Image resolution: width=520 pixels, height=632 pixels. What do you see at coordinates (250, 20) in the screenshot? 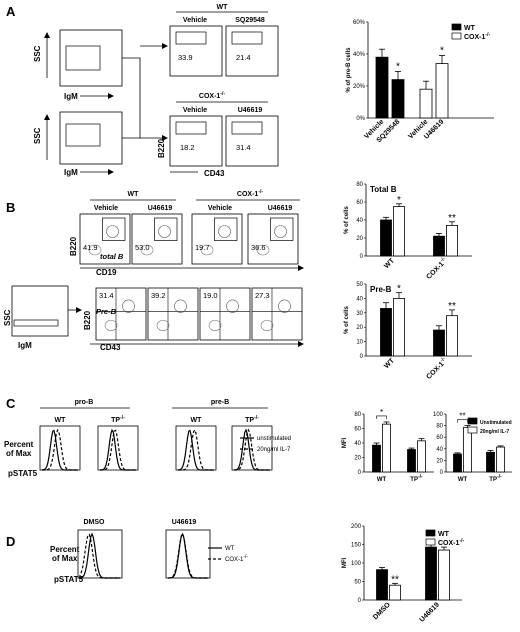
I see `a-sq-label: SQ29548` at bounding box center [250, 20].